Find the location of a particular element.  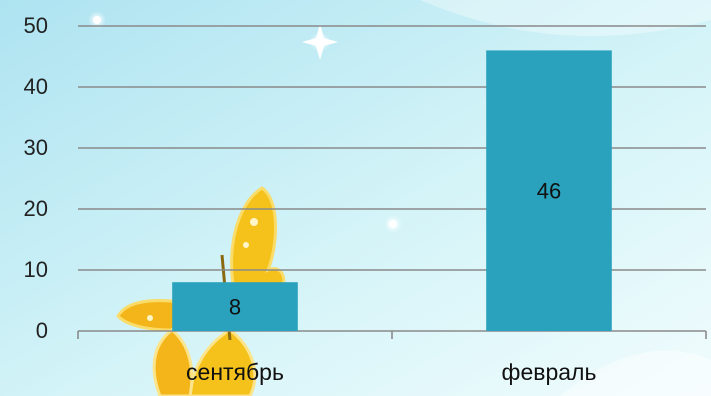

star-sparkle-decoration is located at coordinates (320, 42).